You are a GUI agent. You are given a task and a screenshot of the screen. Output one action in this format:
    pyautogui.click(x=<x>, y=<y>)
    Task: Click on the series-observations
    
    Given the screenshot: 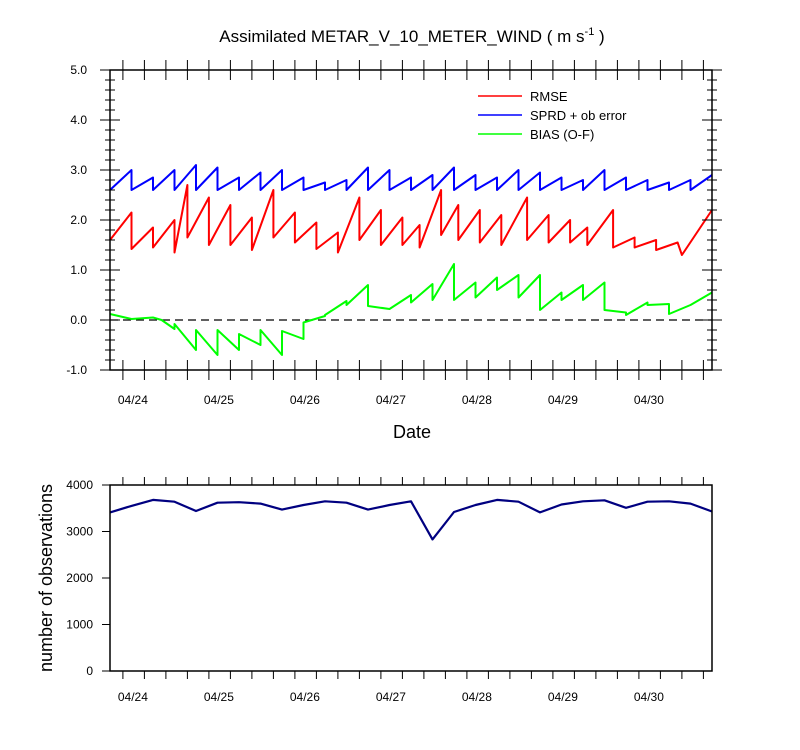 What is the action you would take?
    pyautogui.click(x=411, y=519)
    